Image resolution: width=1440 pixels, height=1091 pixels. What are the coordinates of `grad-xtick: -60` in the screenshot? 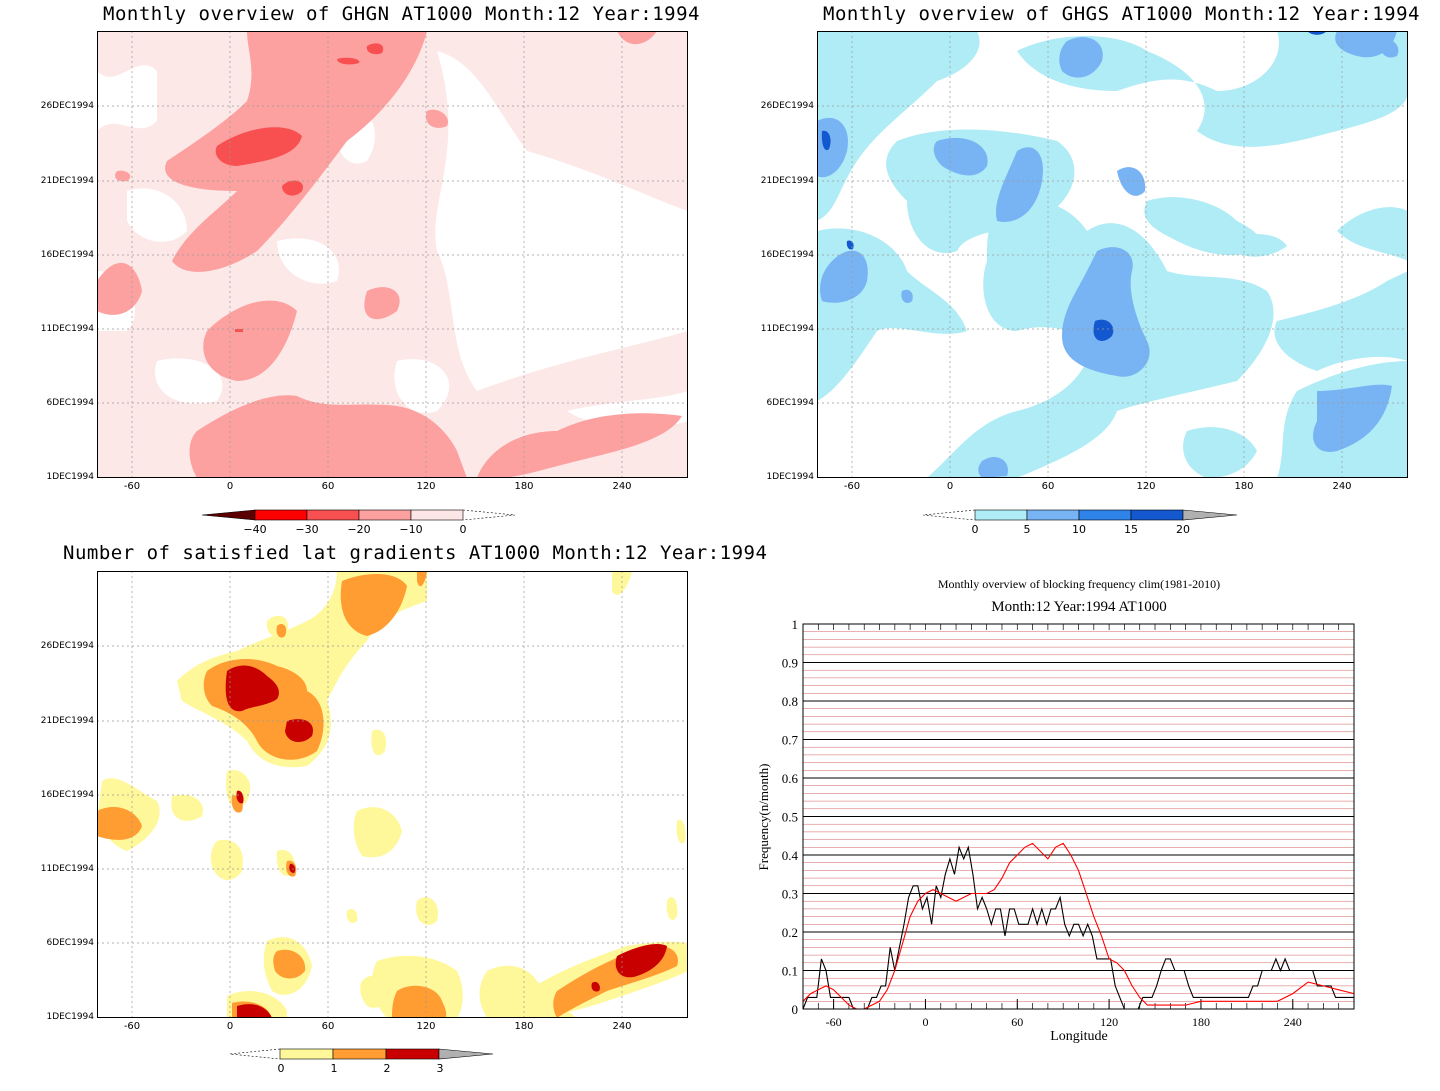 It's located at (132, 1026).